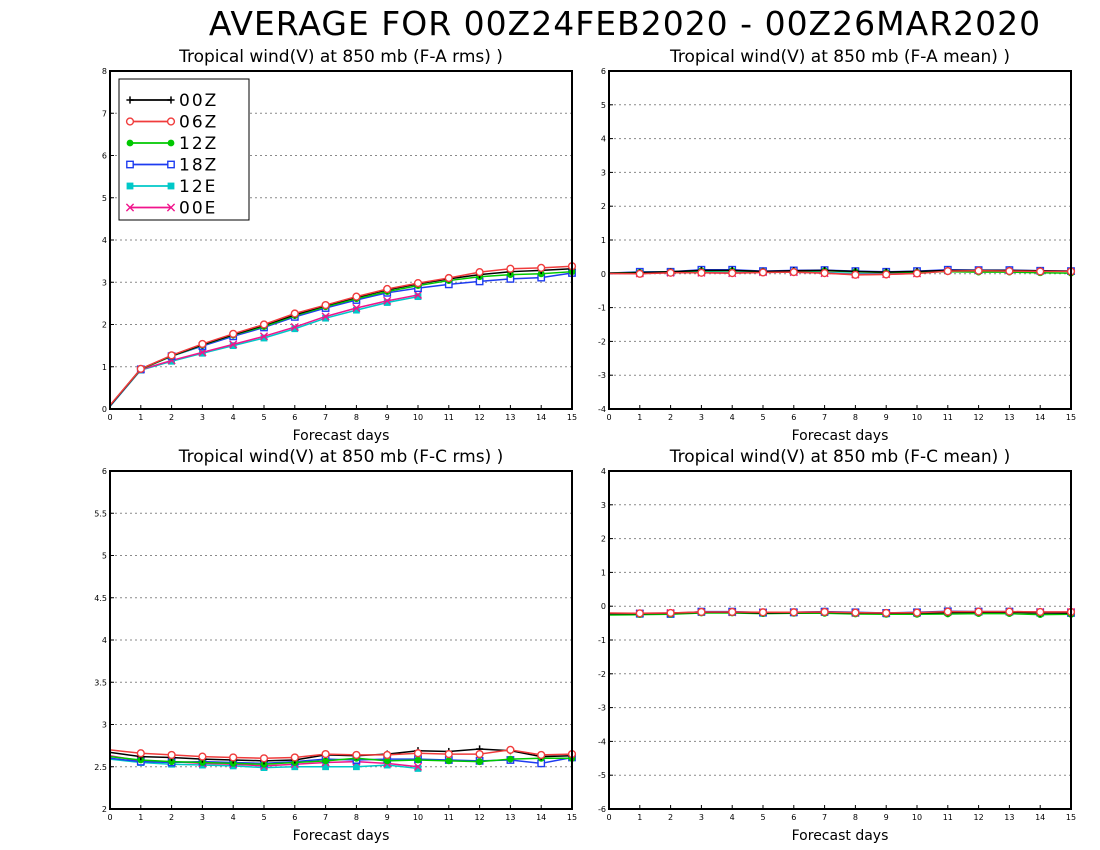 Image resolution: width=1100 pixels, height=850 pixels. What do you see at coordinates (100, 598) in the screenshot?
I see `y-tick-label: 4.5` at bounding box center [100, 598].